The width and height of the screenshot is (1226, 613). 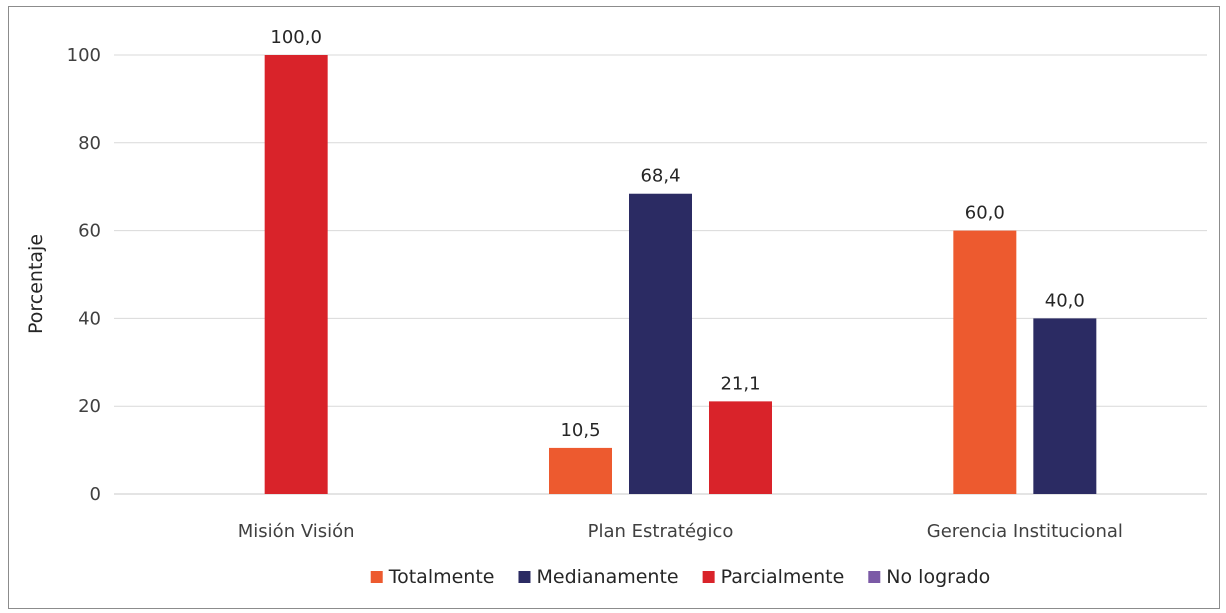 What do you see at coordinates (296, 531) in the screenshot?
I see `x-category-label: Misión Visión` at bounding box center [296, 531].